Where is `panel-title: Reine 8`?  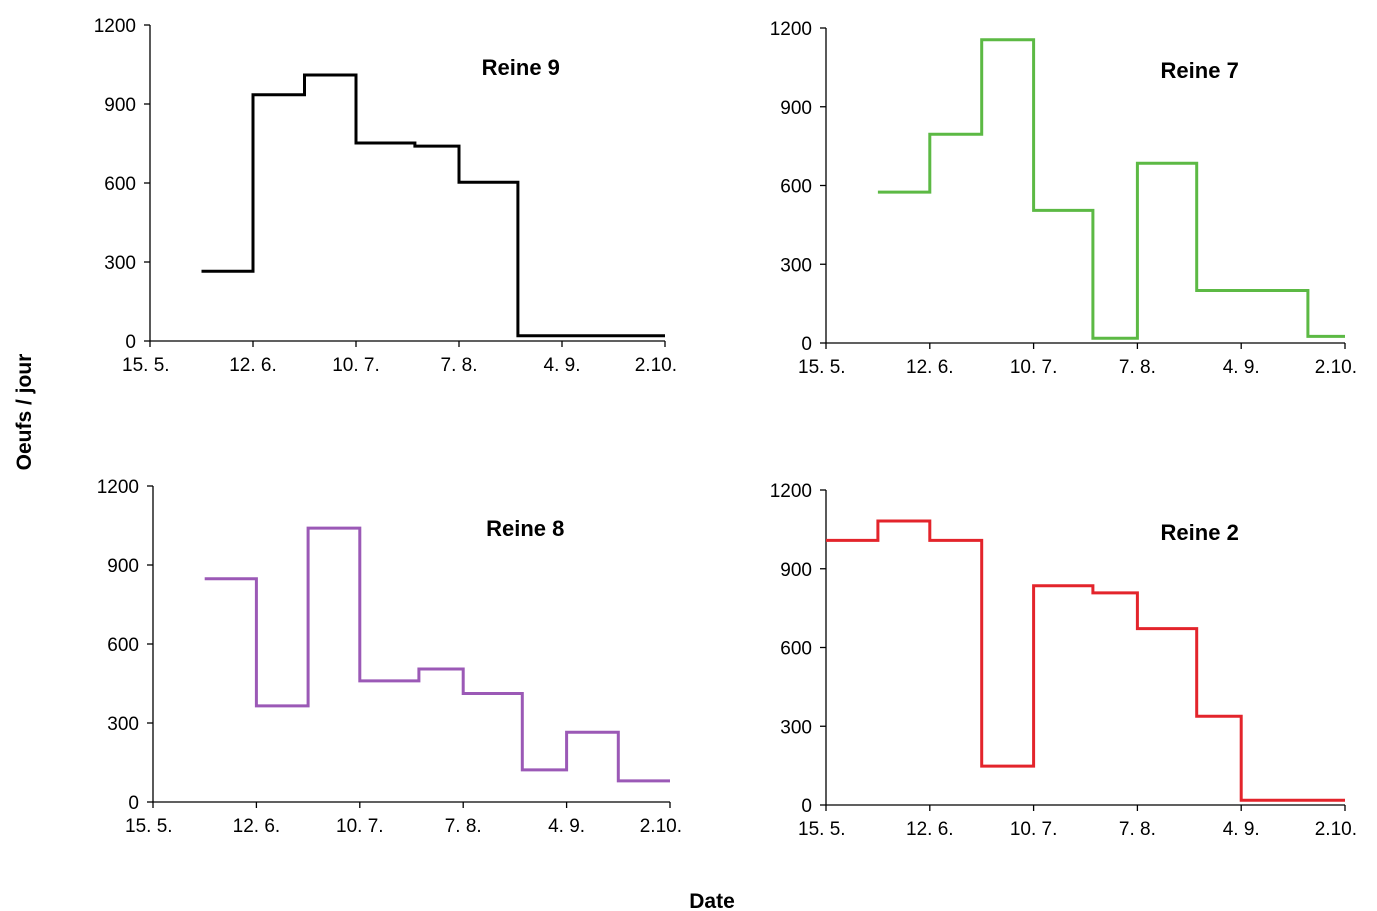 panel-title: Reine 8 is located at coordinates (525, 528).